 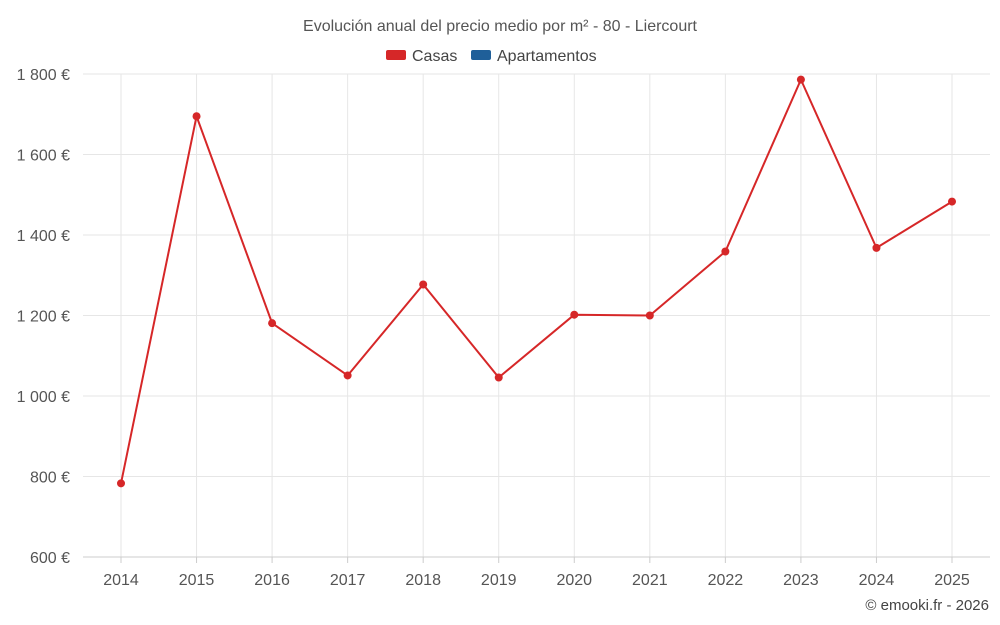 What do you see at coordinates (952, 201) in the screenshot?
I see `data-point-casas-2025` at bounding box center [952, 201].